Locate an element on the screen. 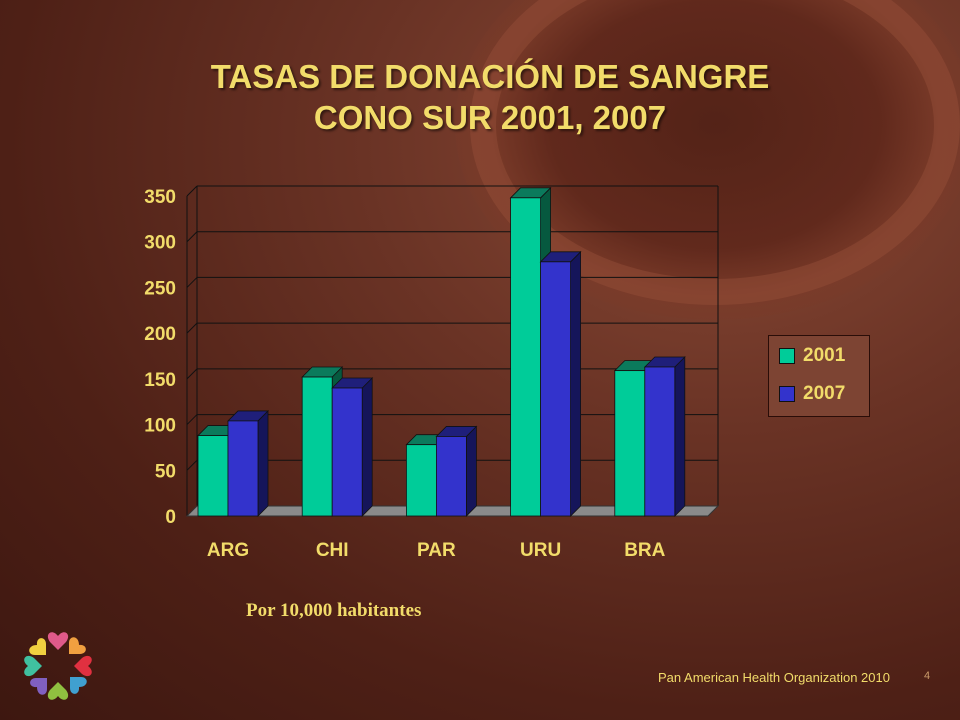 The image size is (960, 720). chart-legend: 2001 2007 is located at coordinates (819, 376).